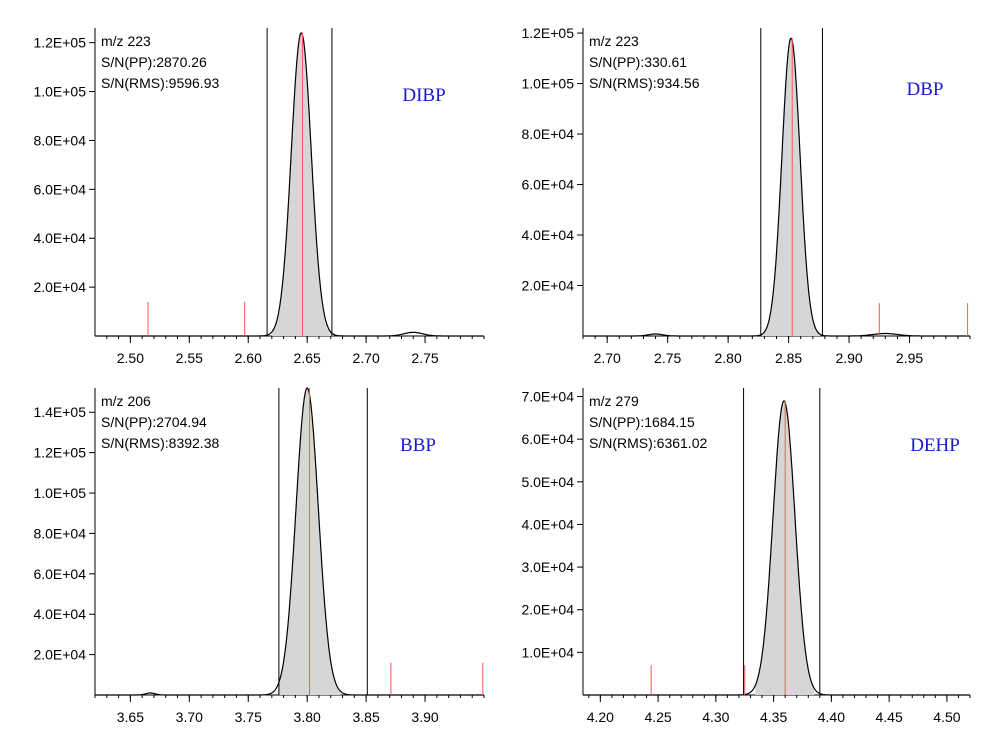  Describe the element at coordinates (307, 358) in the screenshot. I see `x-tick-label: 2.65` at that location.